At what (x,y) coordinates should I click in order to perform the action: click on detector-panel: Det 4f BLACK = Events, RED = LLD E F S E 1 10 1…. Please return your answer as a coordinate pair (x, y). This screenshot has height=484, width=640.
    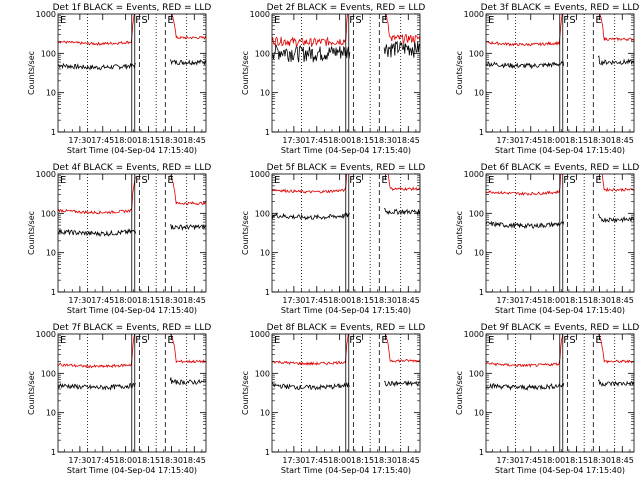
    Looking at the image, I should click on (119, 239).